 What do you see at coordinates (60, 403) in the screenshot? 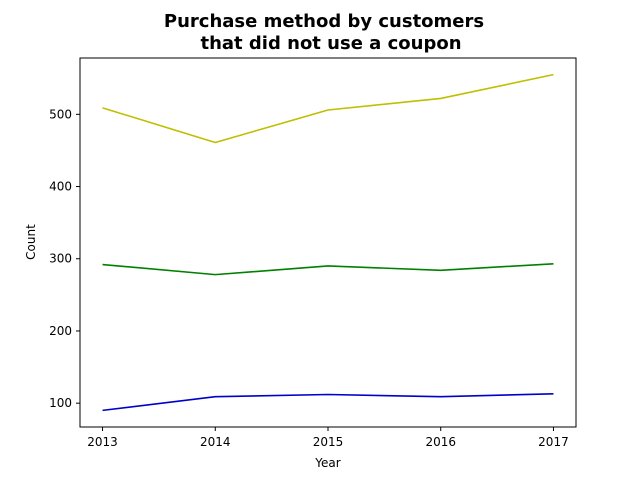
I see `y-tick-label: 100` at bounding box center [60, 403].